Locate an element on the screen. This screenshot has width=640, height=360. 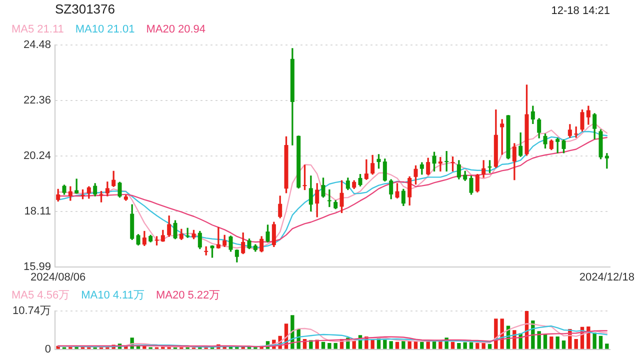
chart-title: SZ301376 is located at coordinates (85, 9).